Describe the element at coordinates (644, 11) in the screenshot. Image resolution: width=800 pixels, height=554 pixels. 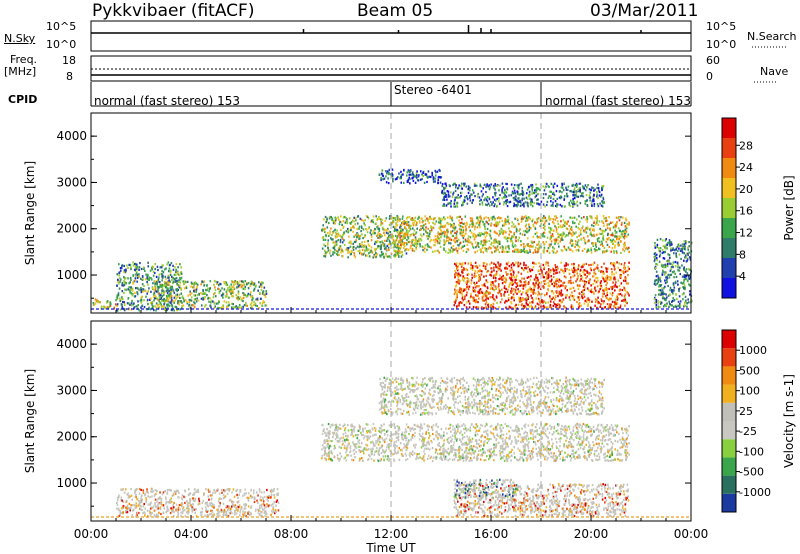
I see `date-label: 03/Mar/2011` at that location.